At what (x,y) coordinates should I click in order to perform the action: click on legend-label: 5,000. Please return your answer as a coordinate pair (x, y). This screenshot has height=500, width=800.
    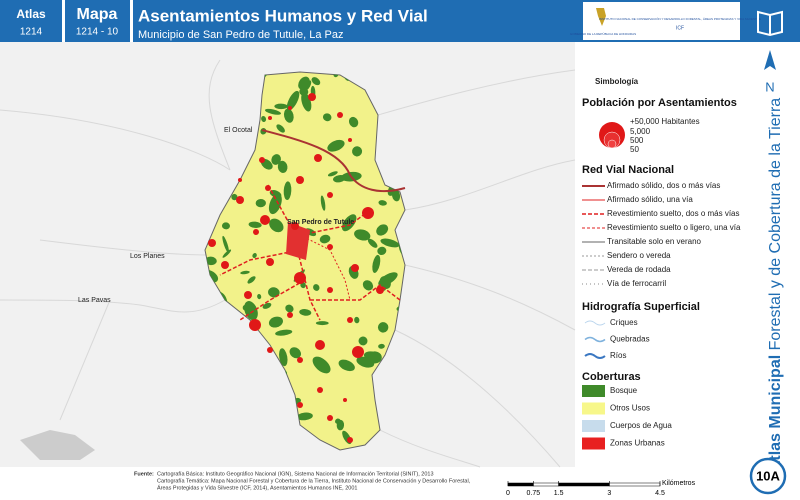
    Looking at the image, I should click on (640, 131).